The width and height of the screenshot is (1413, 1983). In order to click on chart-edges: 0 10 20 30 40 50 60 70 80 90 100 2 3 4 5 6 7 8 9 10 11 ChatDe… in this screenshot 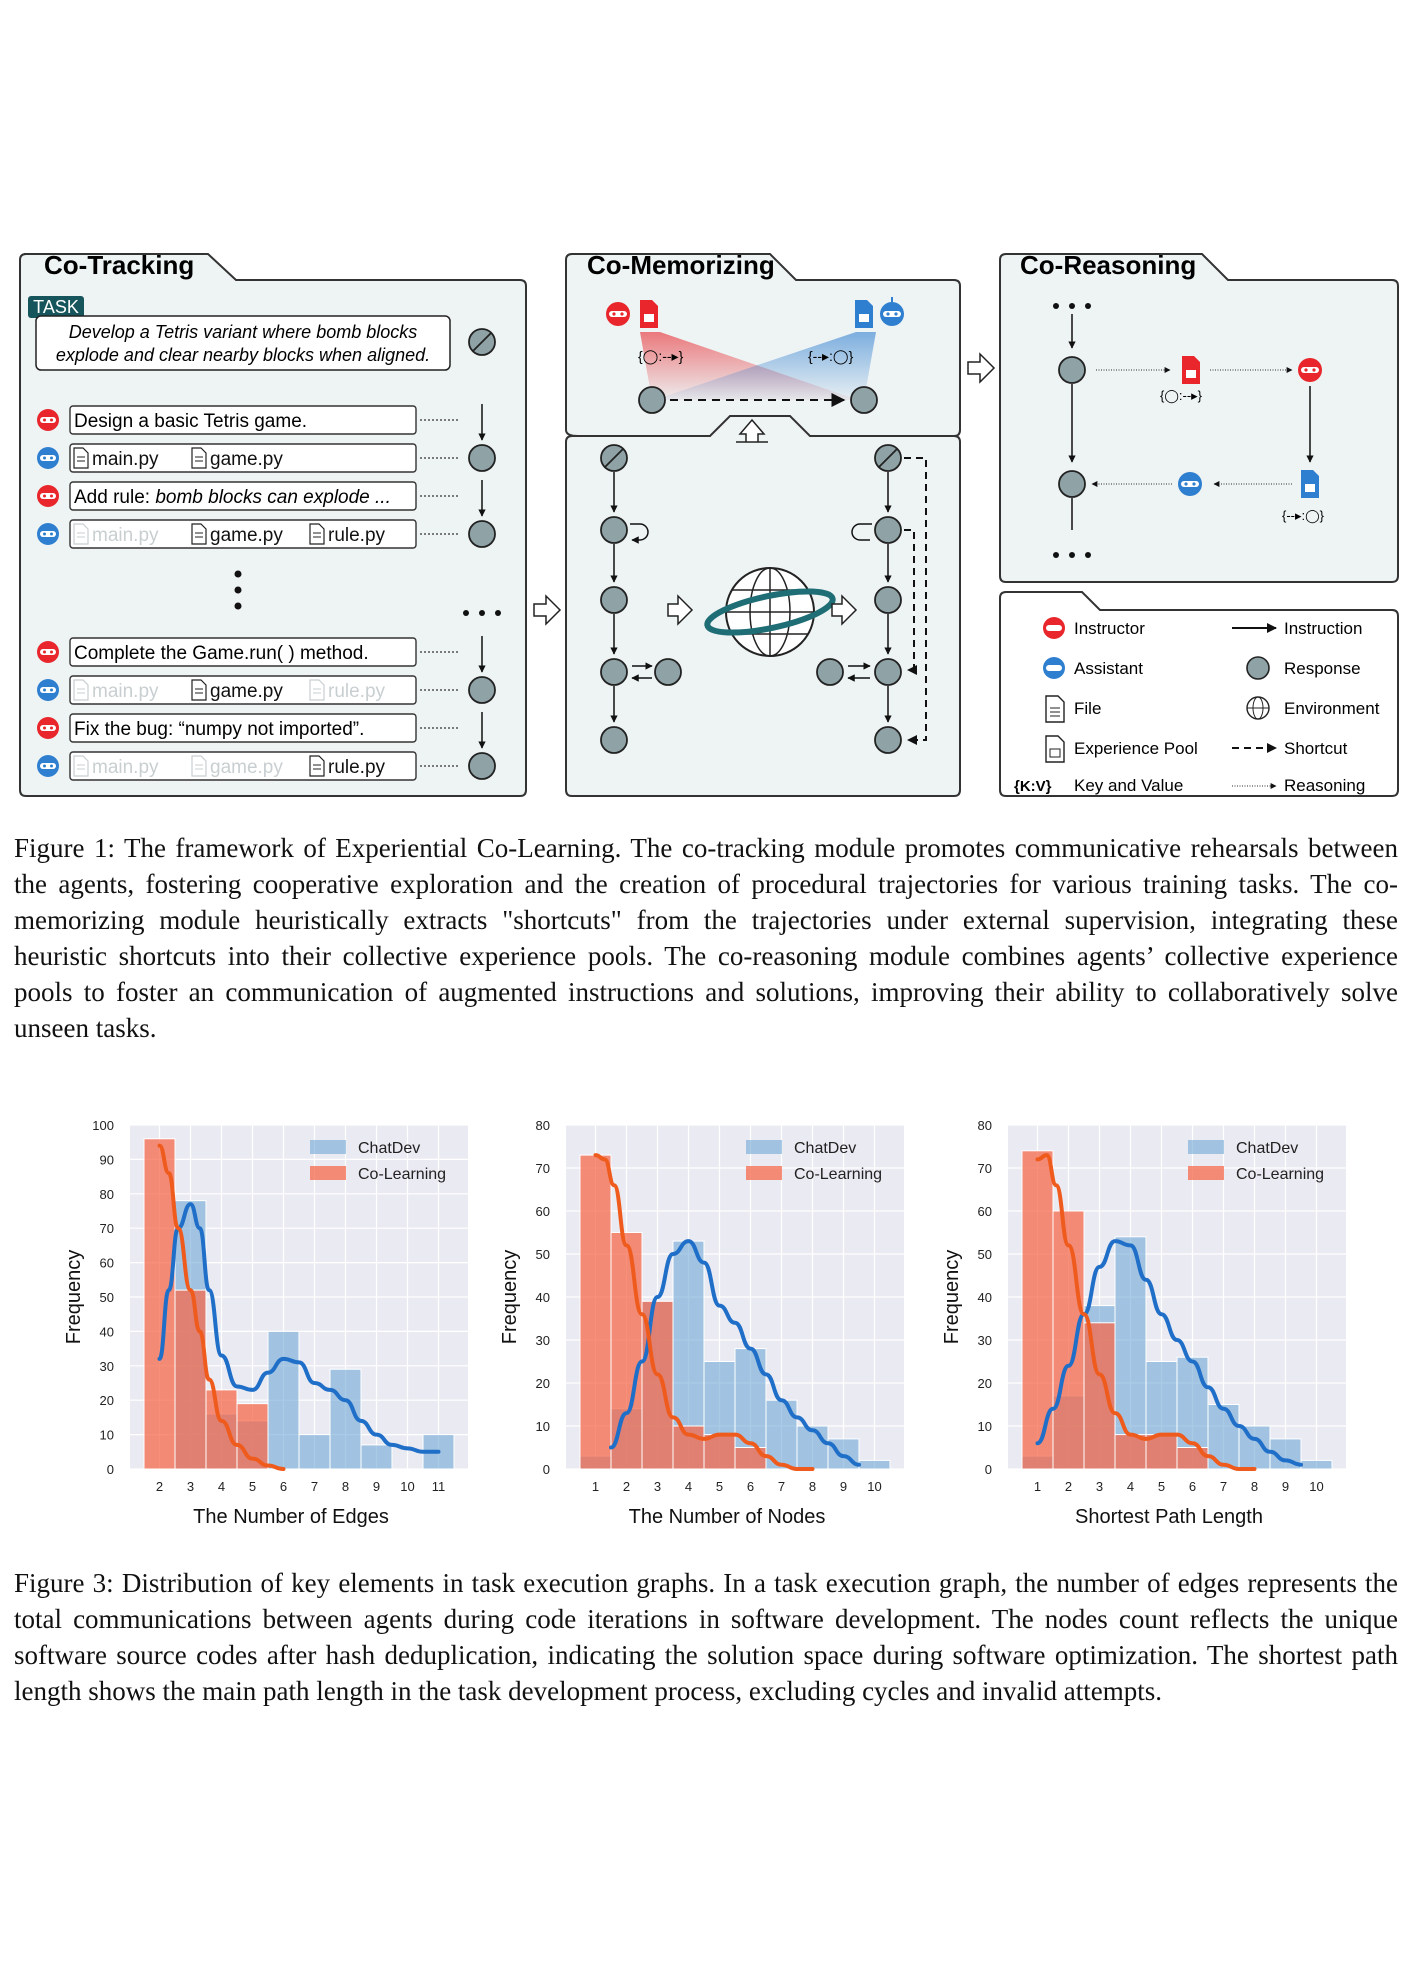, I will do `click(265, 1323)`.